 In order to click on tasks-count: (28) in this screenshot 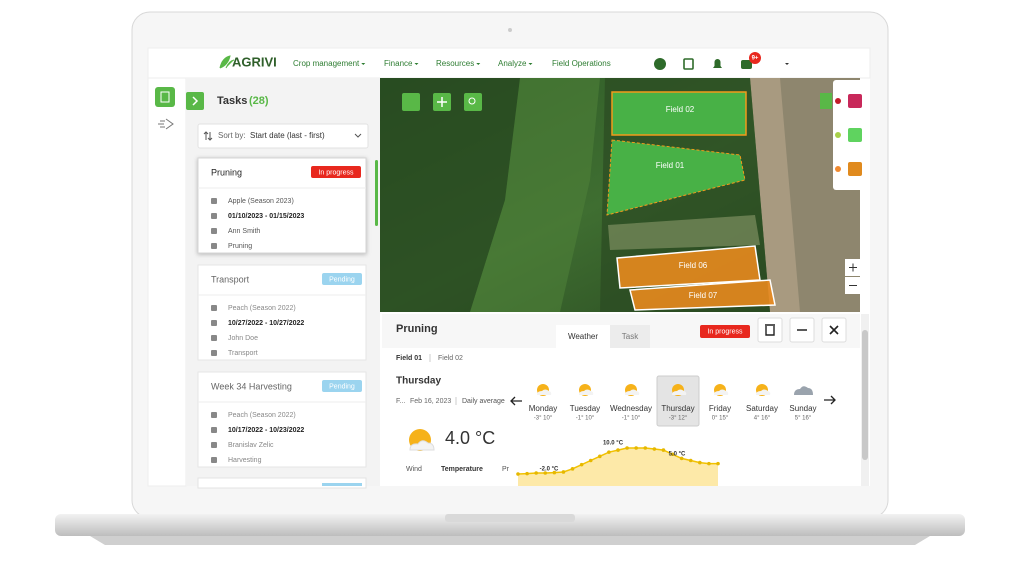, I will do `click(259, 101)`.